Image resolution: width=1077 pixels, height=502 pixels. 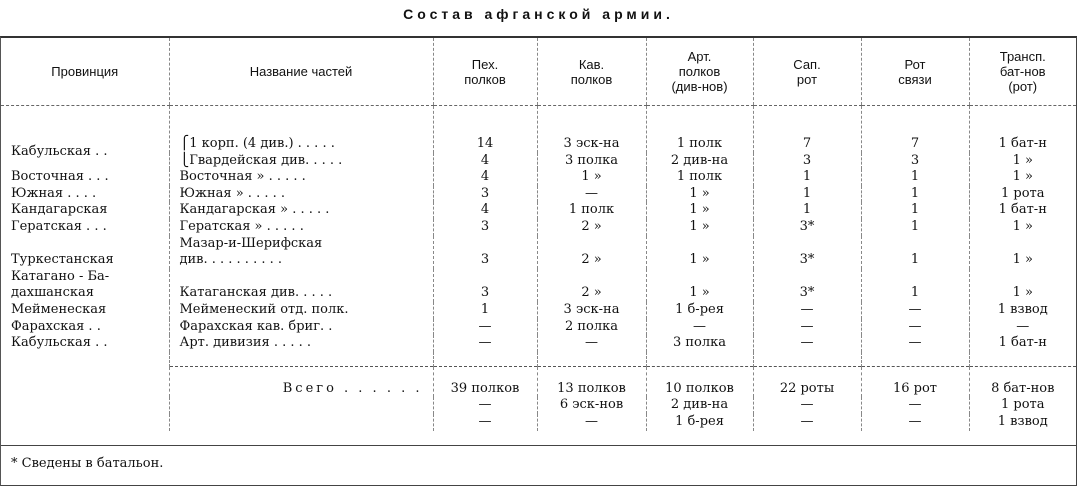 What do you see at coordinates (914, 405) in the screenshot?
I see `total-comm-cell: —` at bounding box center [914, 405].